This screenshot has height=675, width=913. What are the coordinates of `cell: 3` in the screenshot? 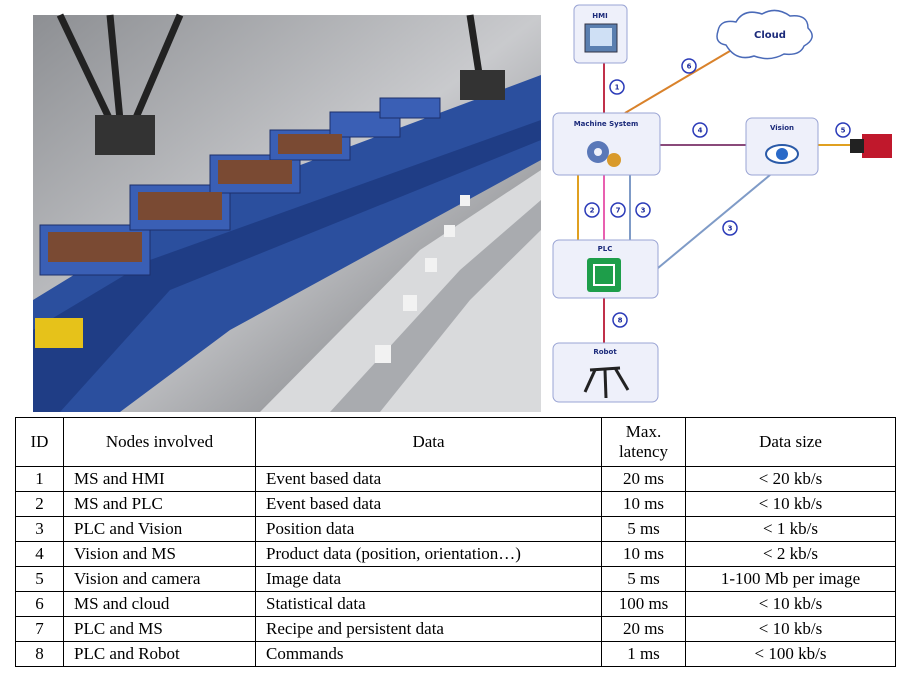 It's located at (39, 529).